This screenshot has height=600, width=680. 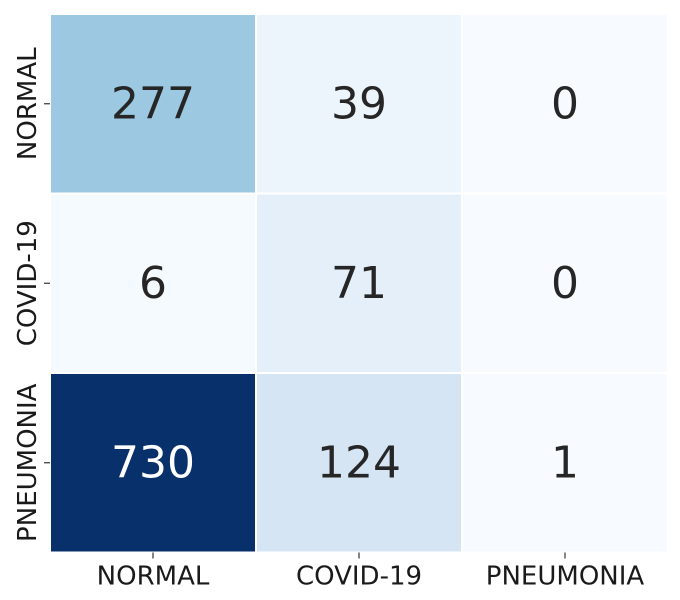 I want to click on y-axis: NORMAL COVID-19 PNEUMONIA, so click(x=31, y=294).